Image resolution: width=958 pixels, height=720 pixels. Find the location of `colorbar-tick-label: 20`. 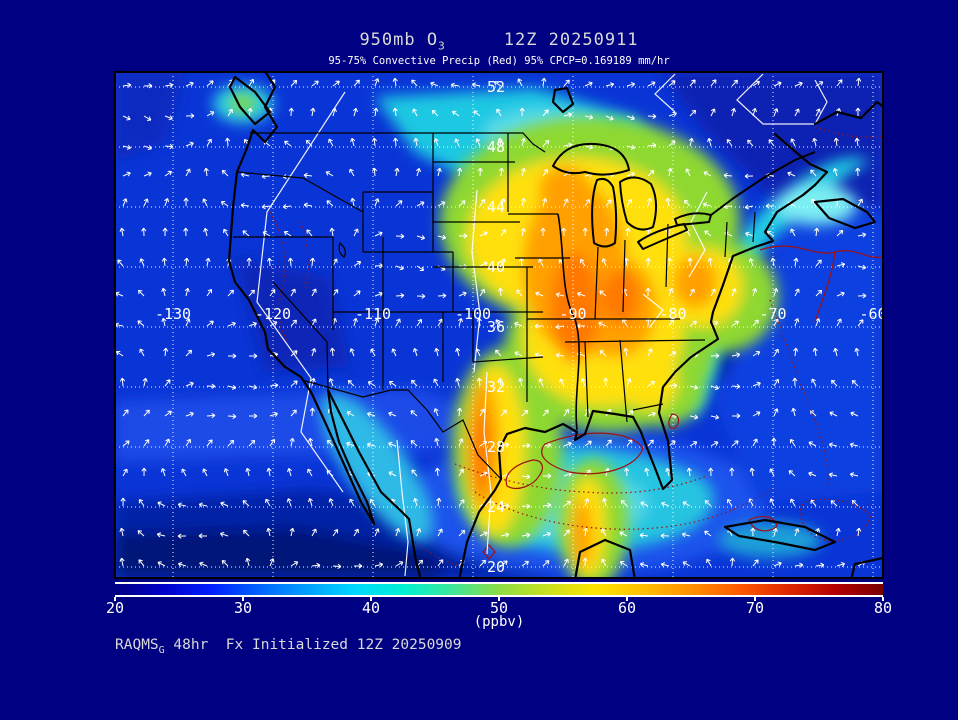

colorbar-tick-label: 20 is located at coordinates (115, 608).